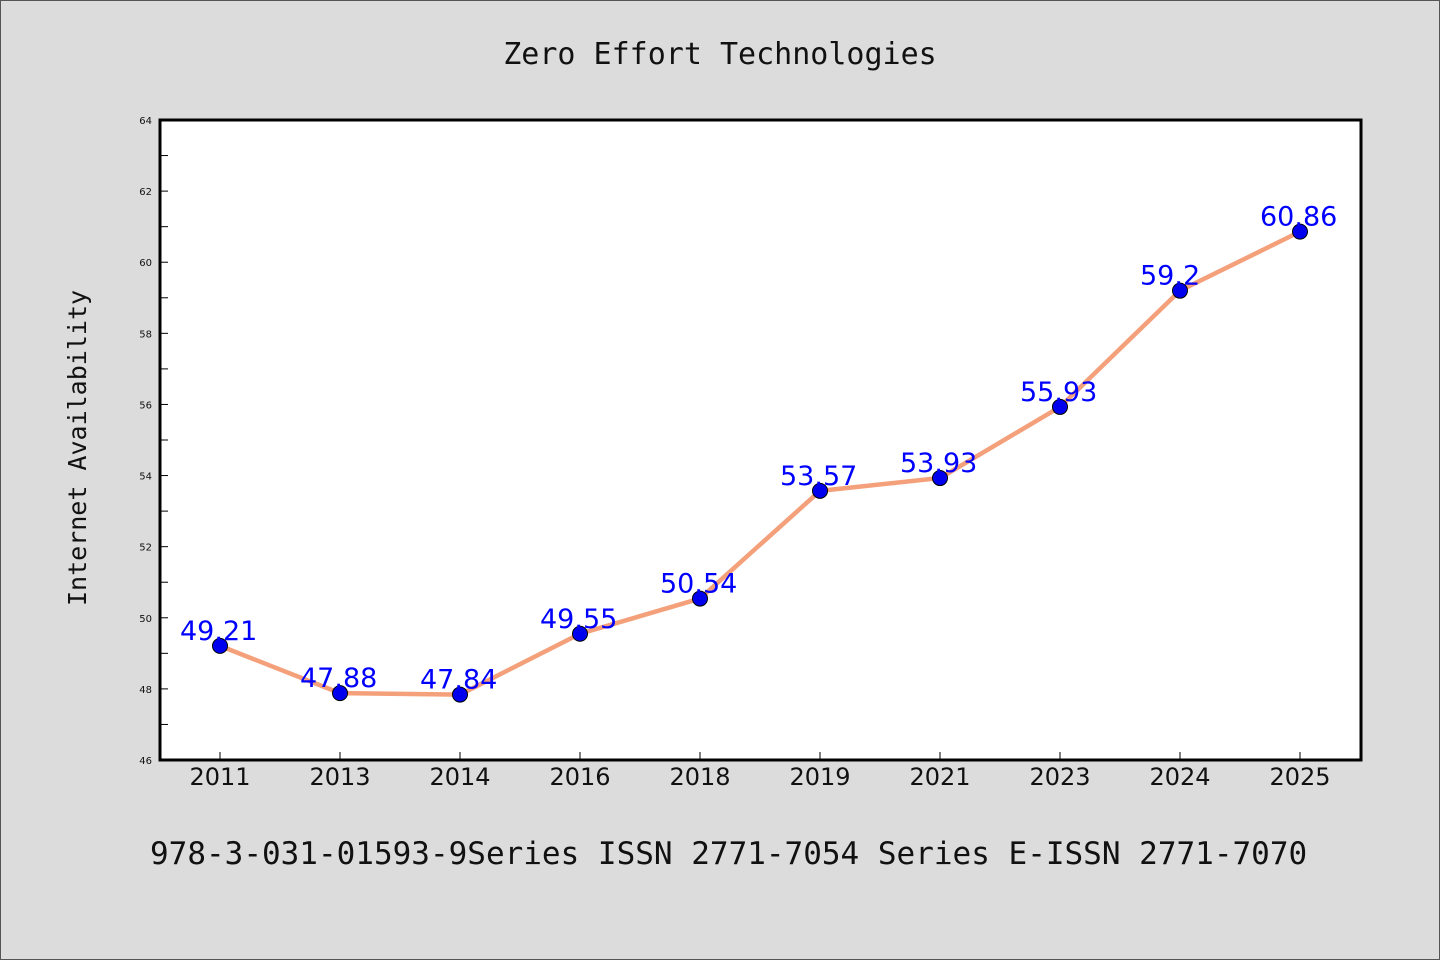 The image size is (1440, 960). Describe the element at coordinates (1170, 276) in the screenshot. I see `data-label: 59.2` at that location.